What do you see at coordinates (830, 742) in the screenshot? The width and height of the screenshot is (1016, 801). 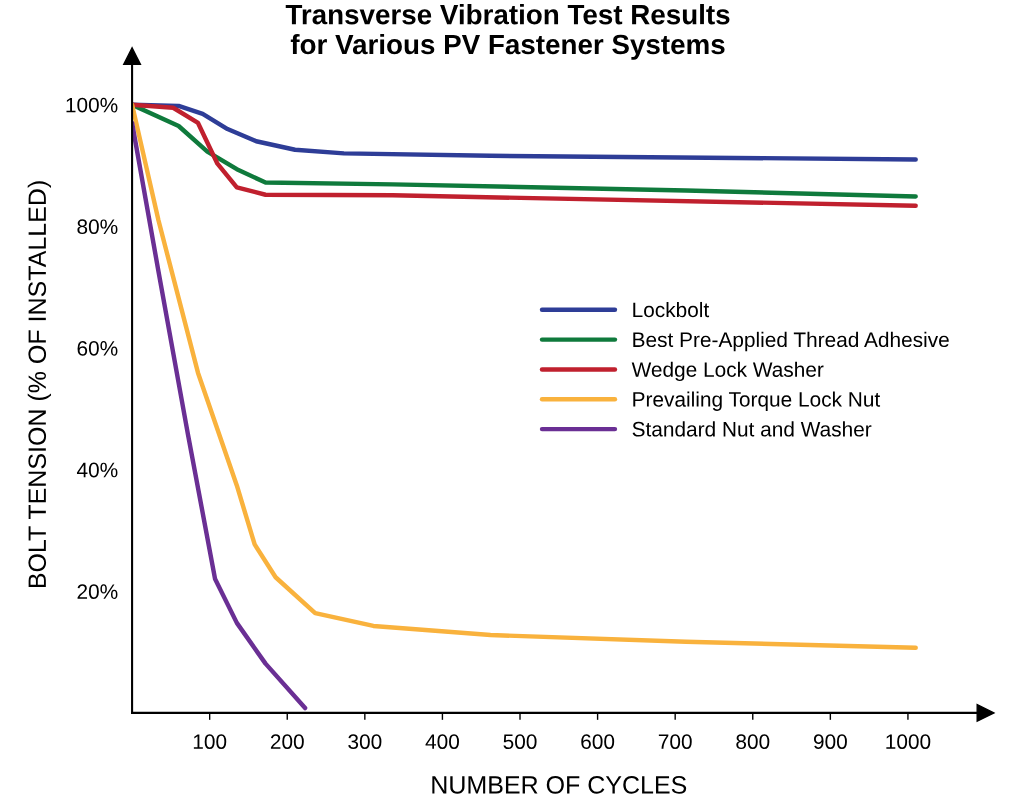 I see `x-tick-label: 900` at bounding box center [830, 742].